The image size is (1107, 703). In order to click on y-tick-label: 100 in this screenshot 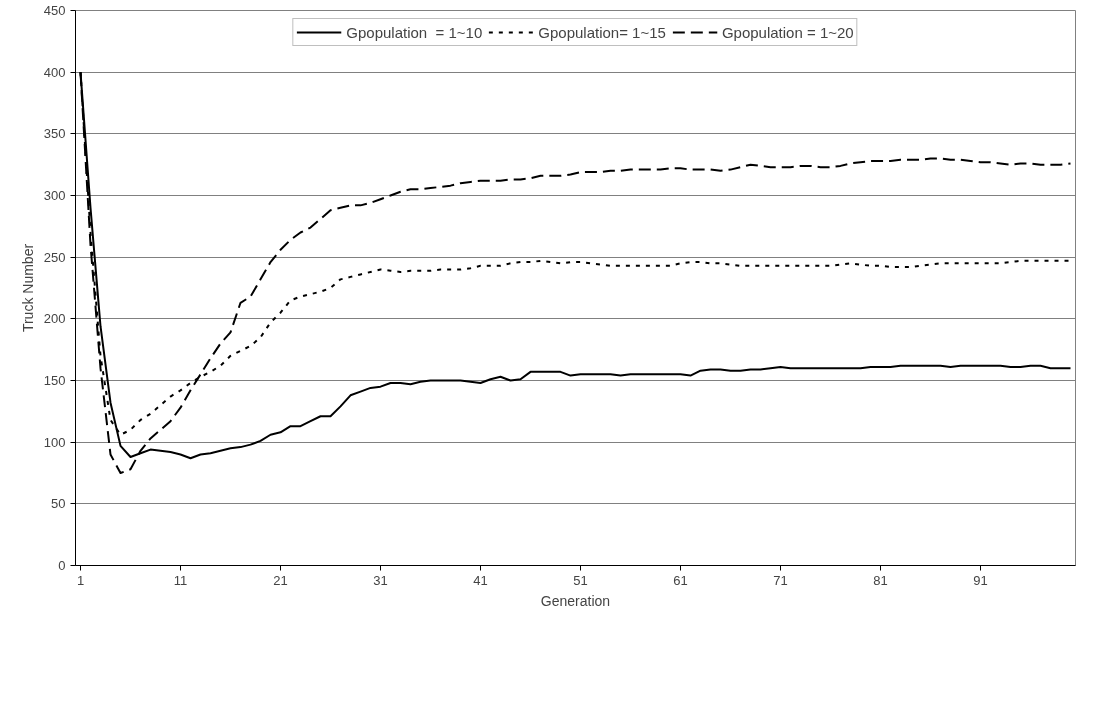, I will do `click(54, 442)`.